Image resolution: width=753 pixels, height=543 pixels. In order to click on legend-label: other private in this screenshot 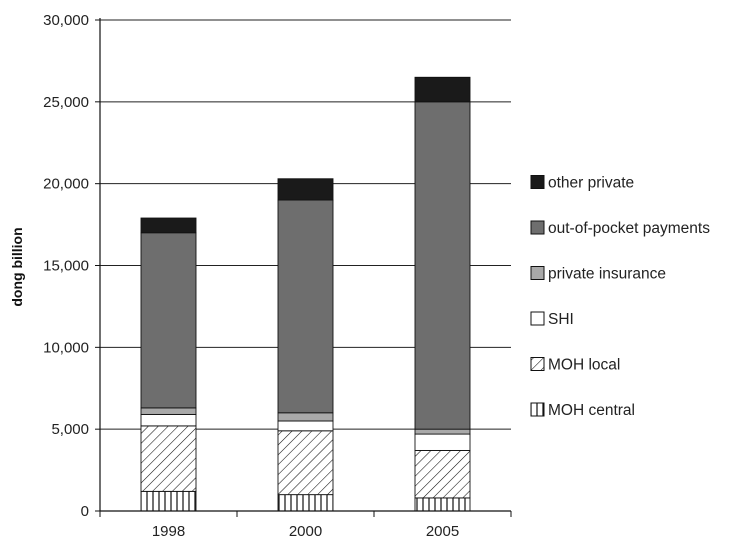, I will do `click(591, 183)`.